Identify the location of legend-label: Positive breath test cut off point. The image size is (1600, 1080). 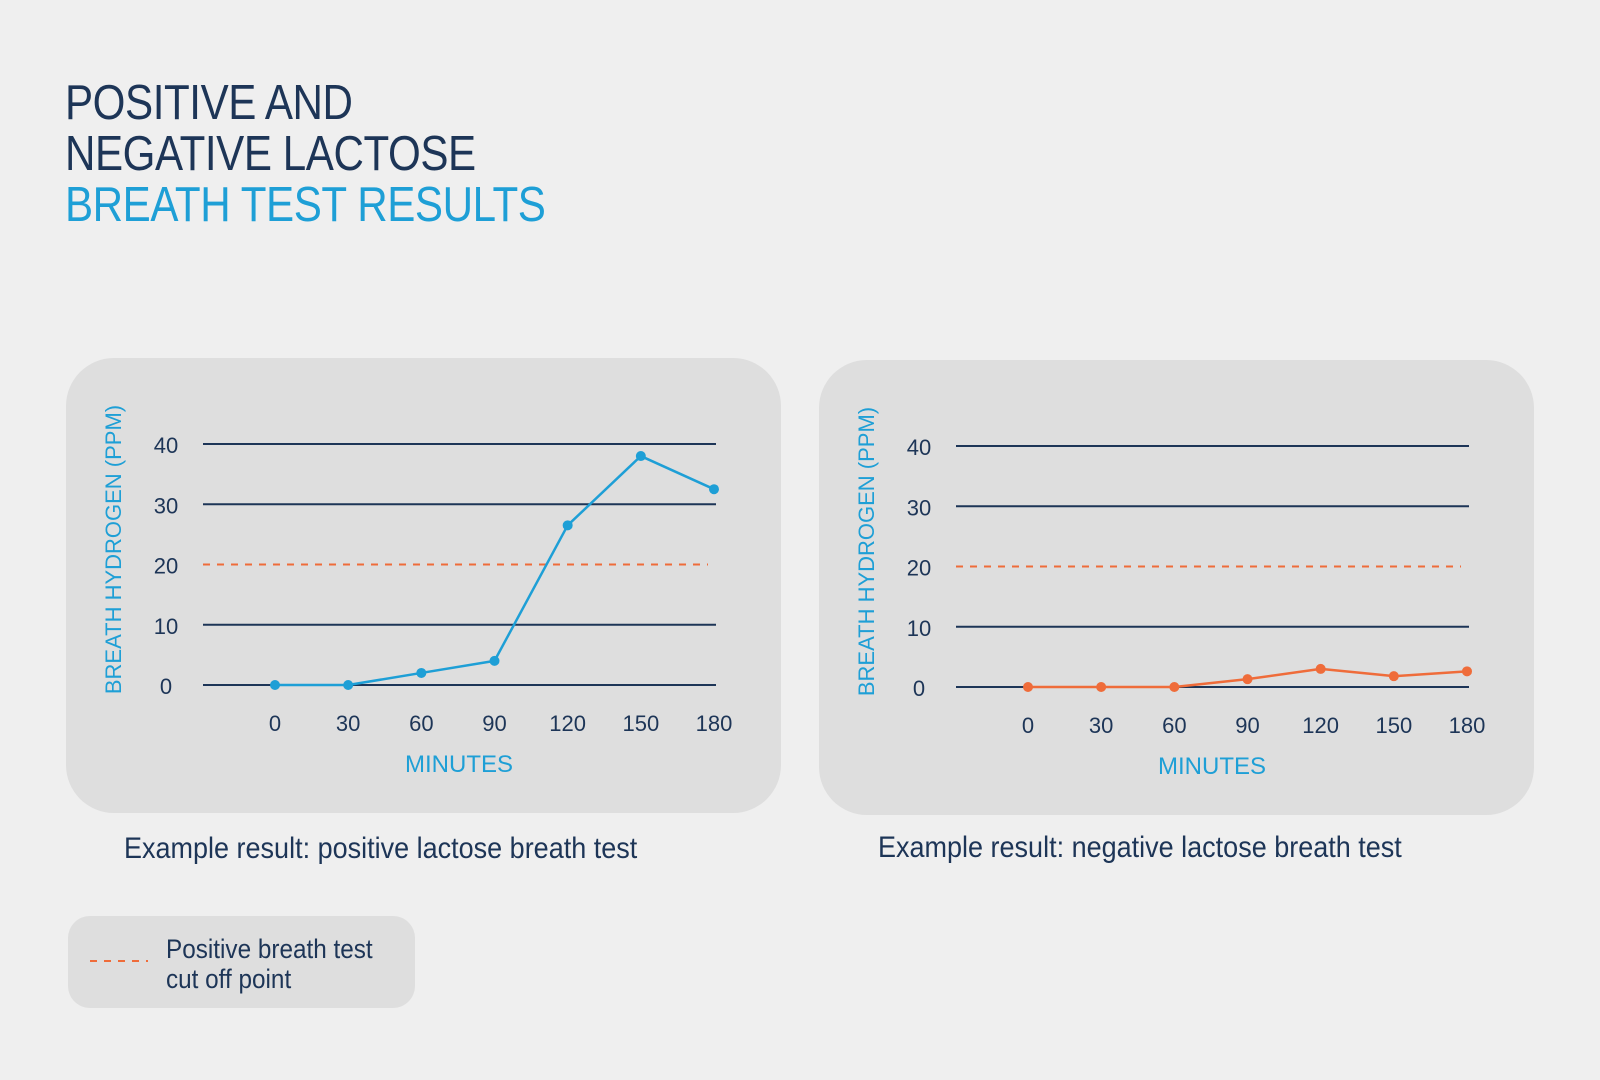
(269, 964).